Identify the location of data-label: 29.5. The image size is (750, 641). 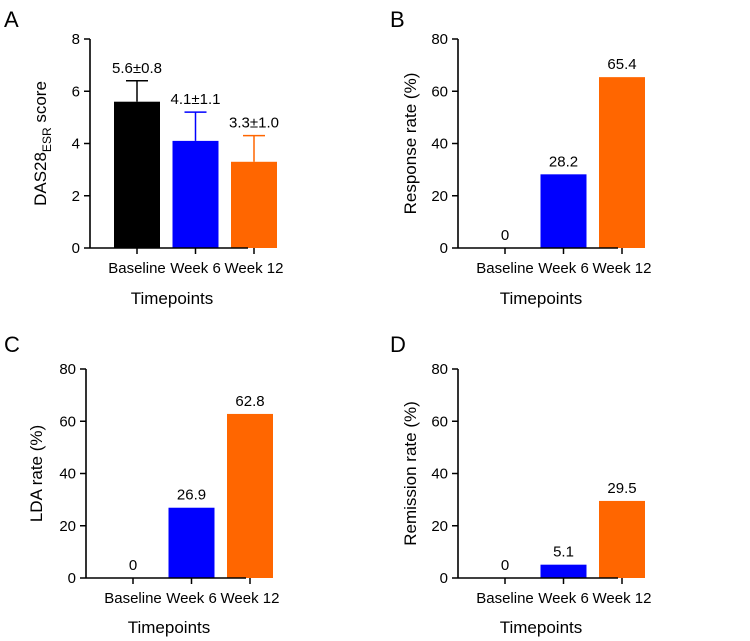
(621, 488).